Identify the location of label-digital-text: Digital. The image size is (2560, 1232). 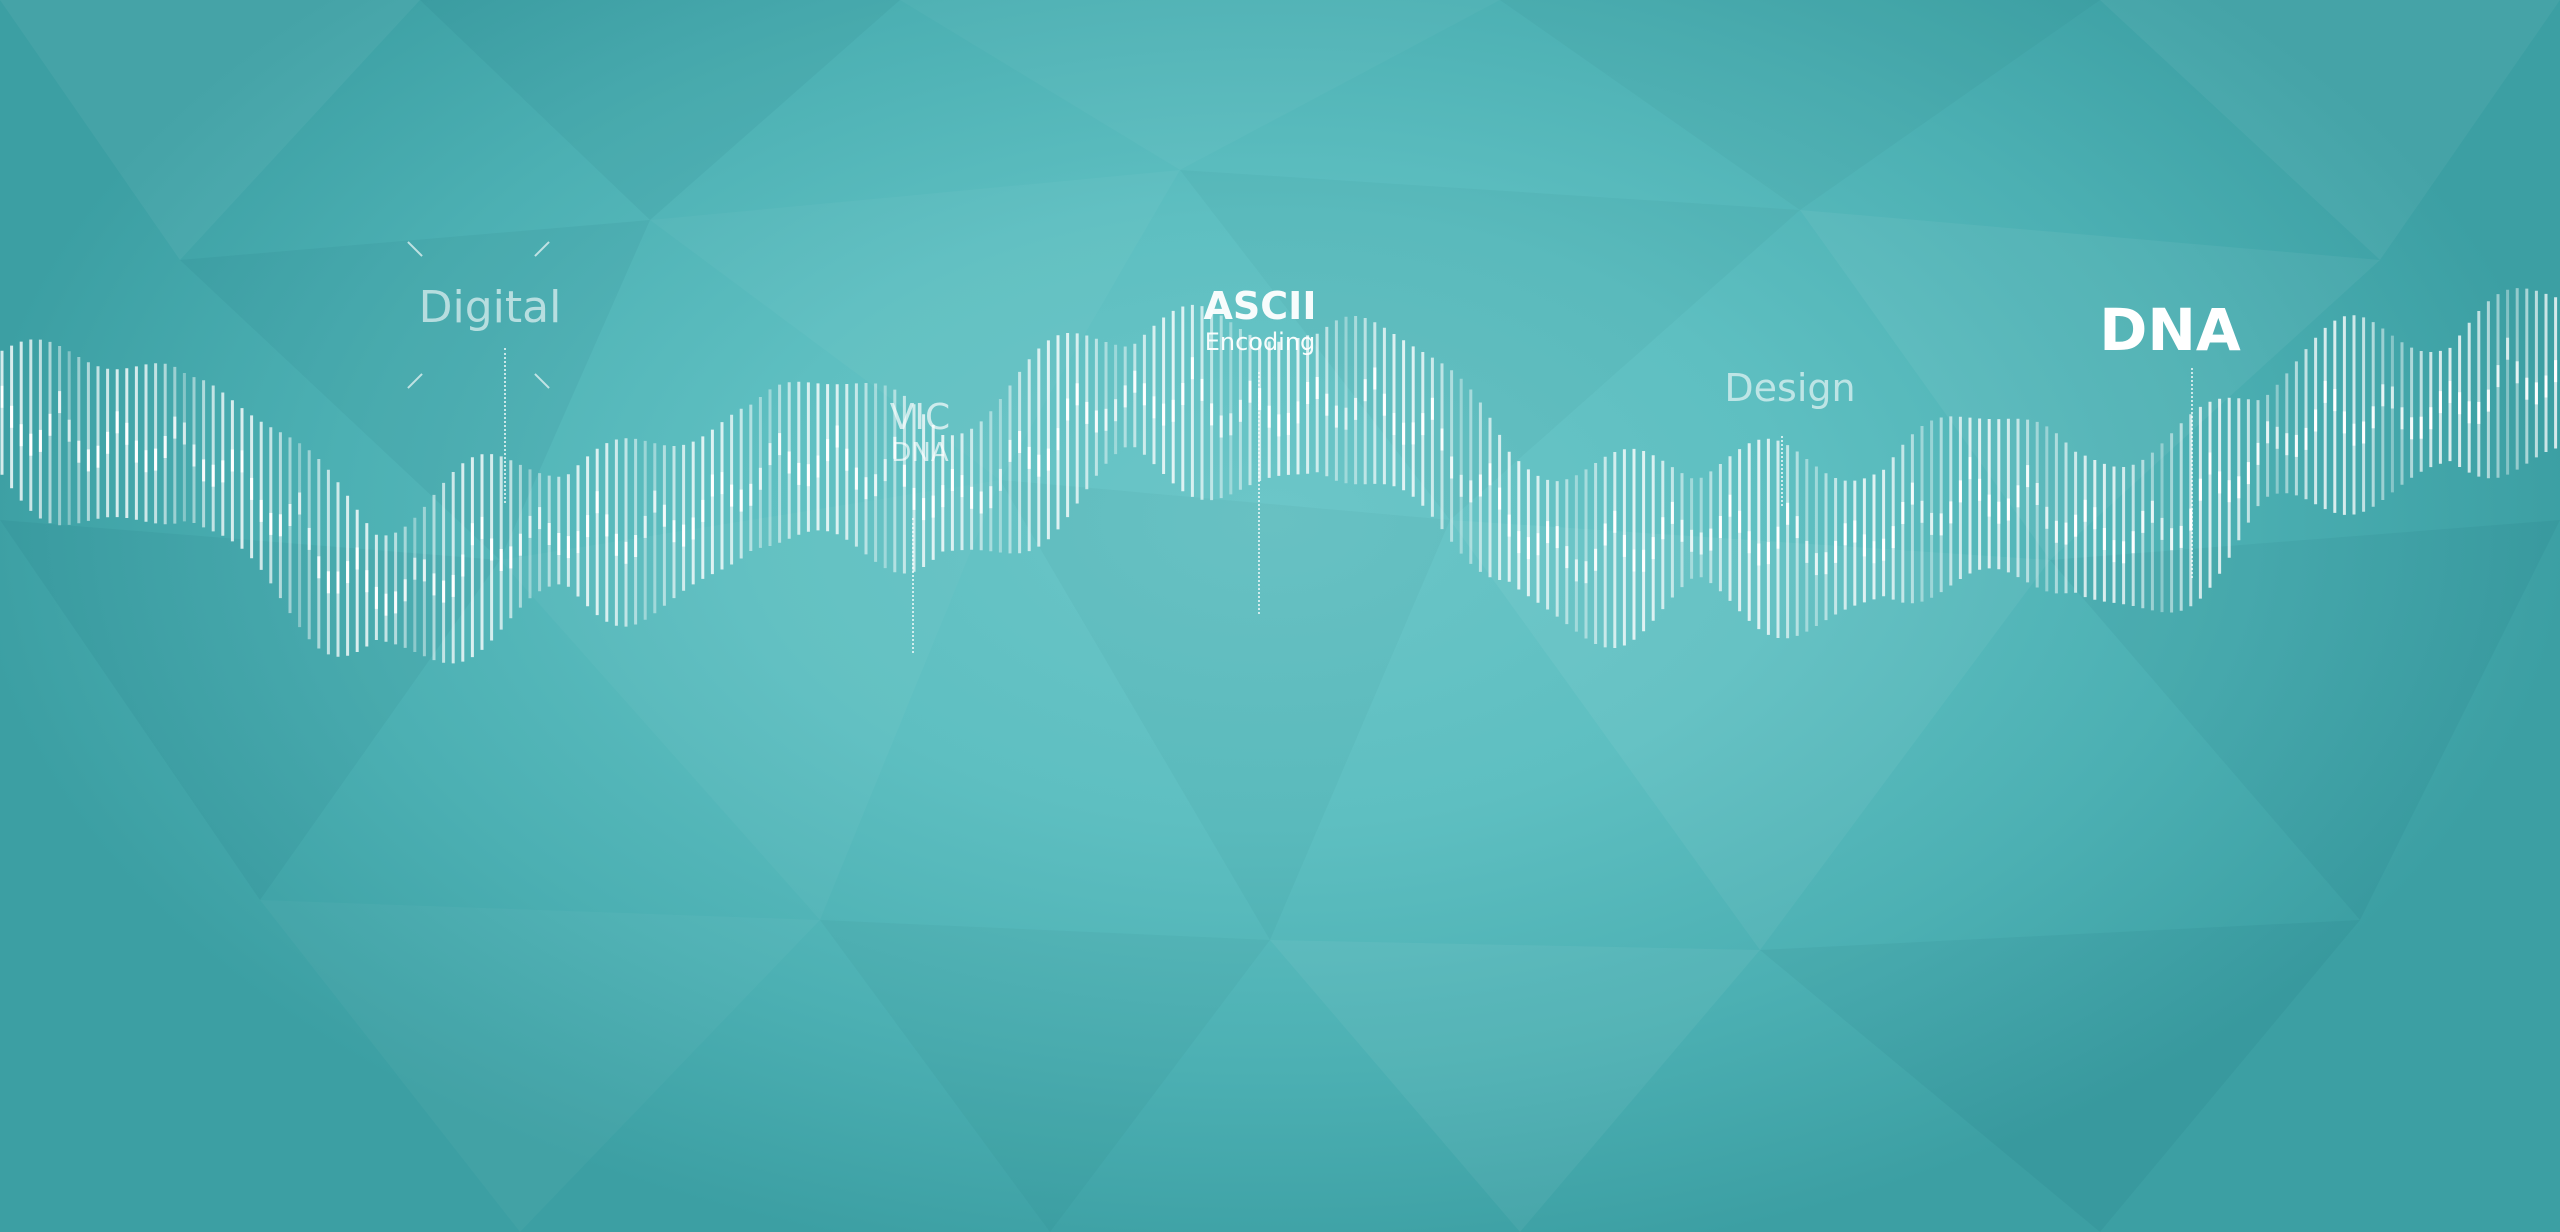
(490, 307).